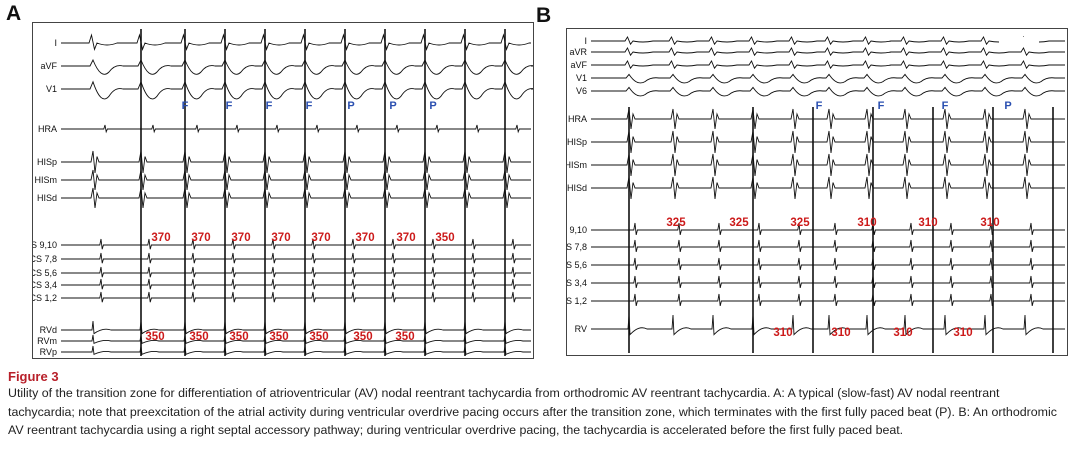 This screenshot has width=1070, height=467. What do you see at coordinates (828, 325) in the screenshot?
I see `trace-rv` at bounding box center [828, 325].